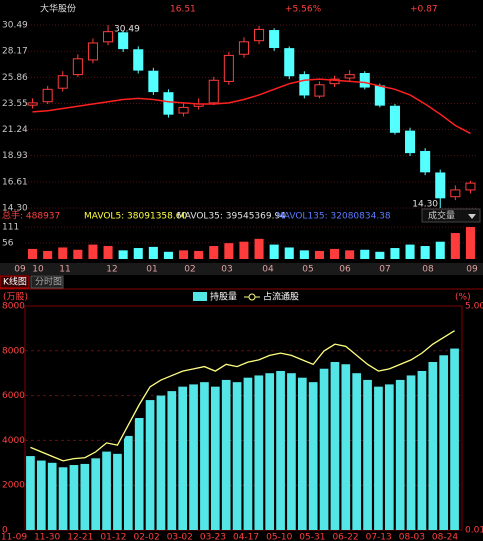  I want to click on tab-kline, so click(15, 282).